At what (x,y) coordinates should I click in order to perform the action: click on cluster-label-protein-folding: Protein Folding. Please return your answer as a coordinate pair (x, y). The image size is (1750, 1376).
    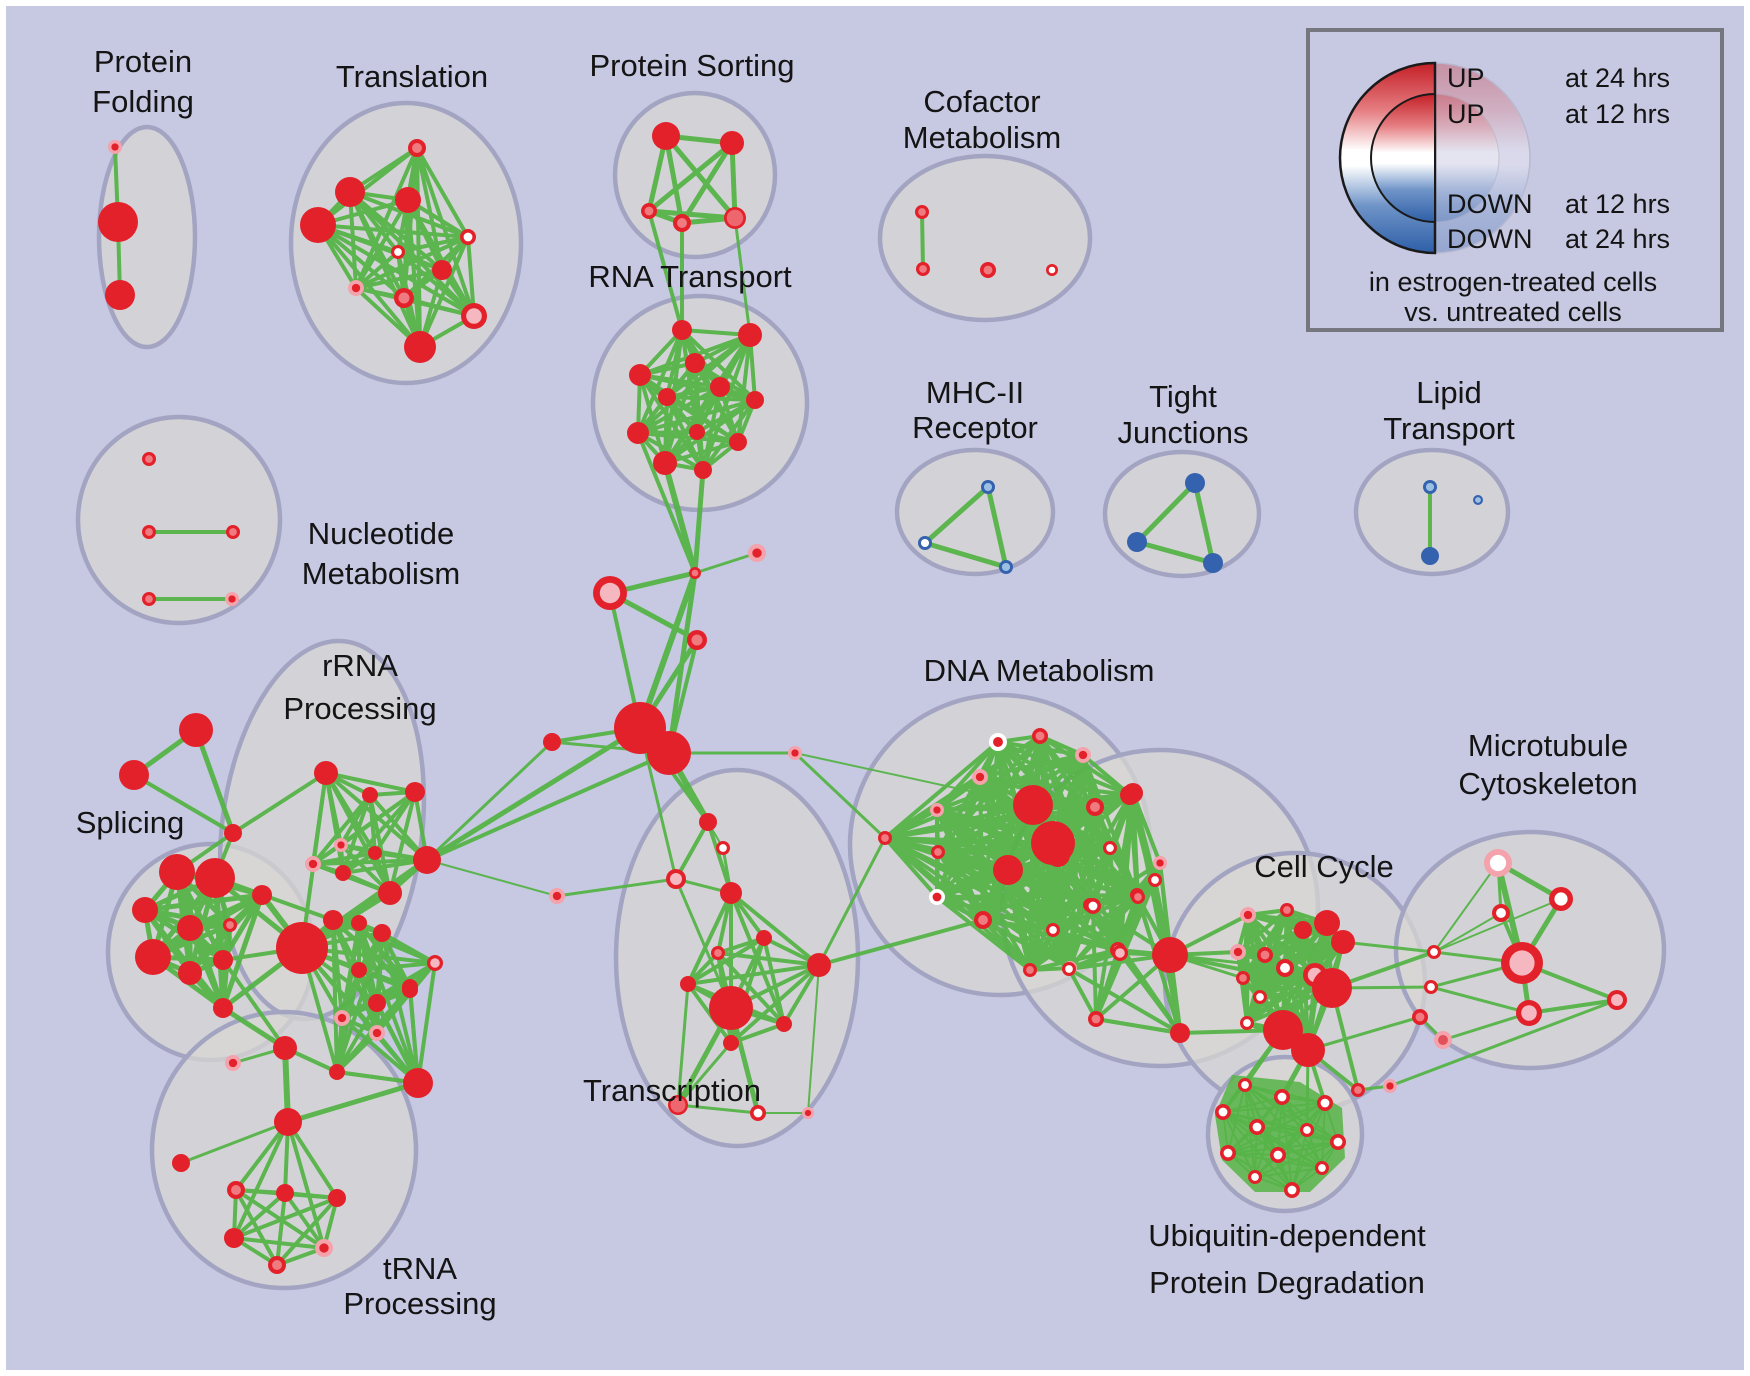
    Looking at the image, I should click on (143, 81).